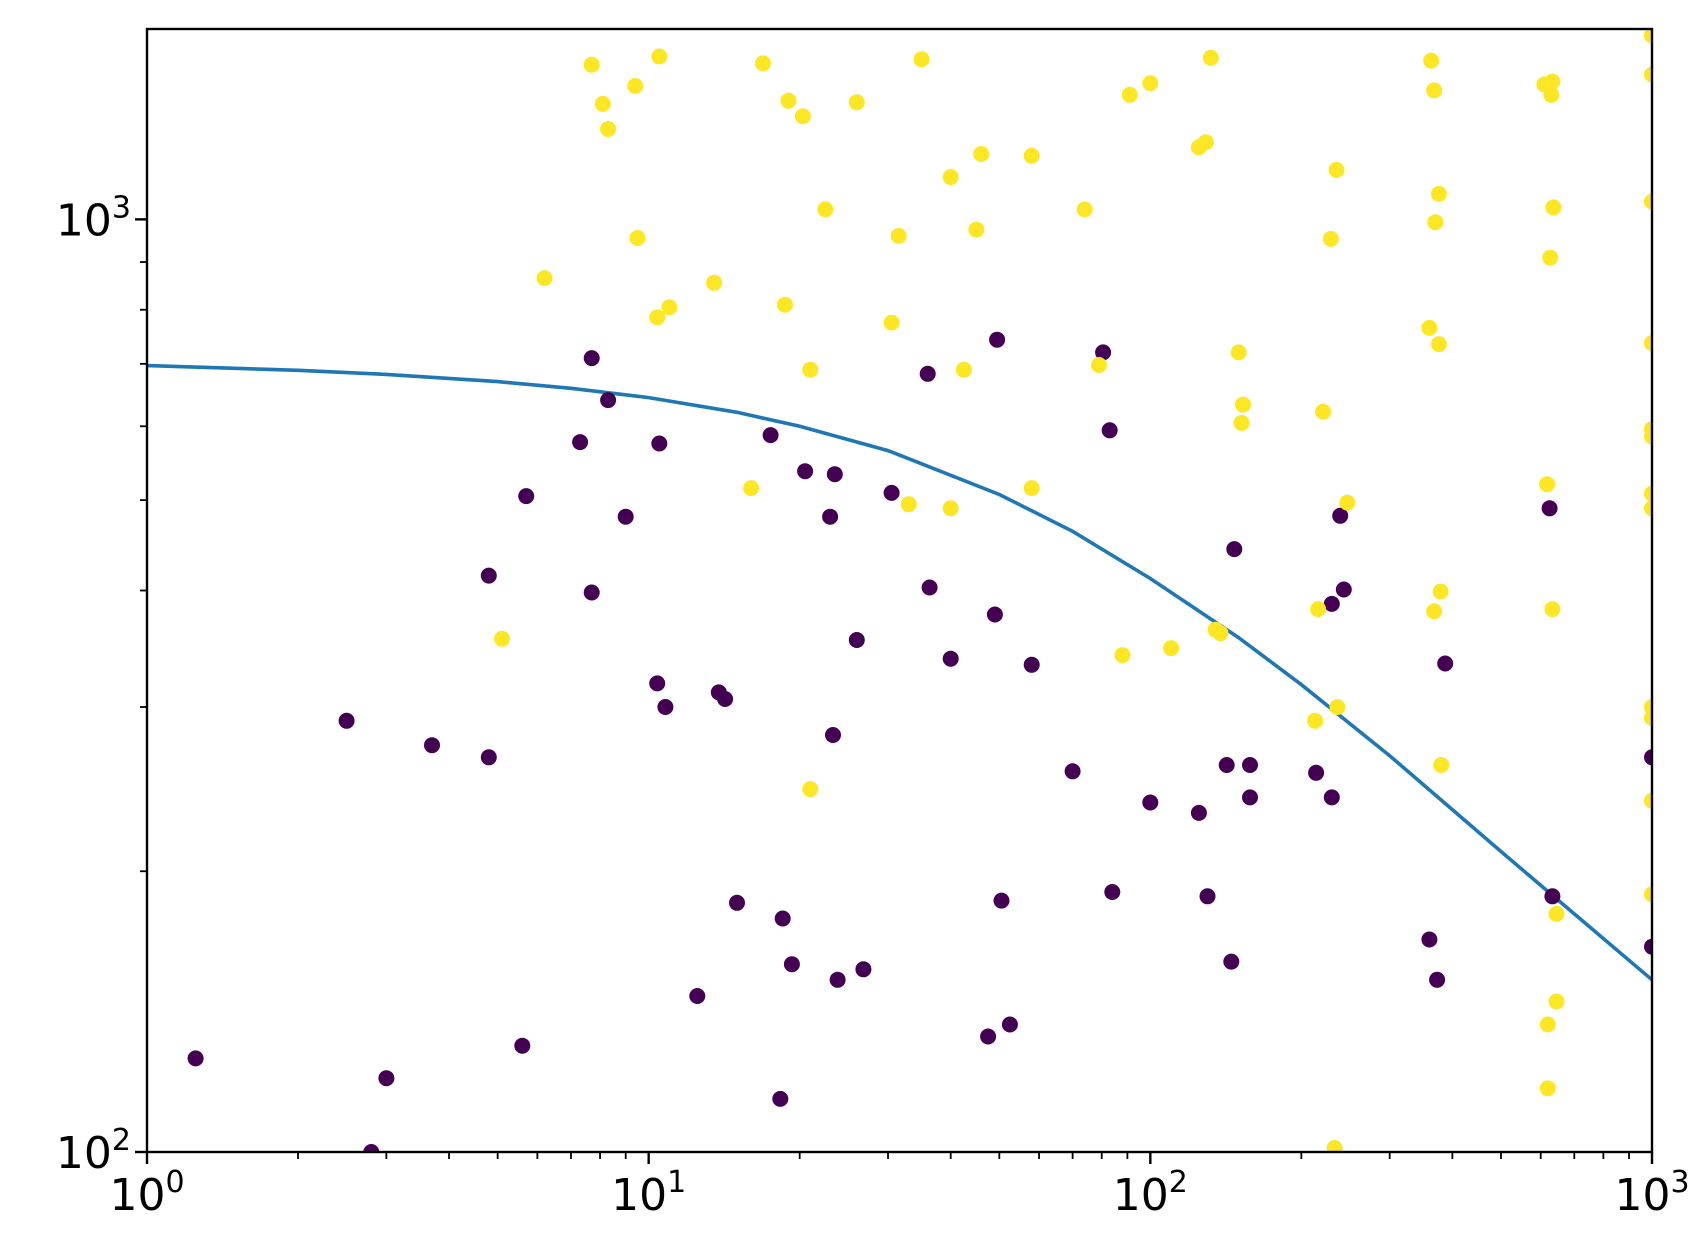 This screenshot has width=1705, height=1247. Describe the element at coordinates (93, 218) in the screenshot. I see `y-tick-label: 103` at that location.